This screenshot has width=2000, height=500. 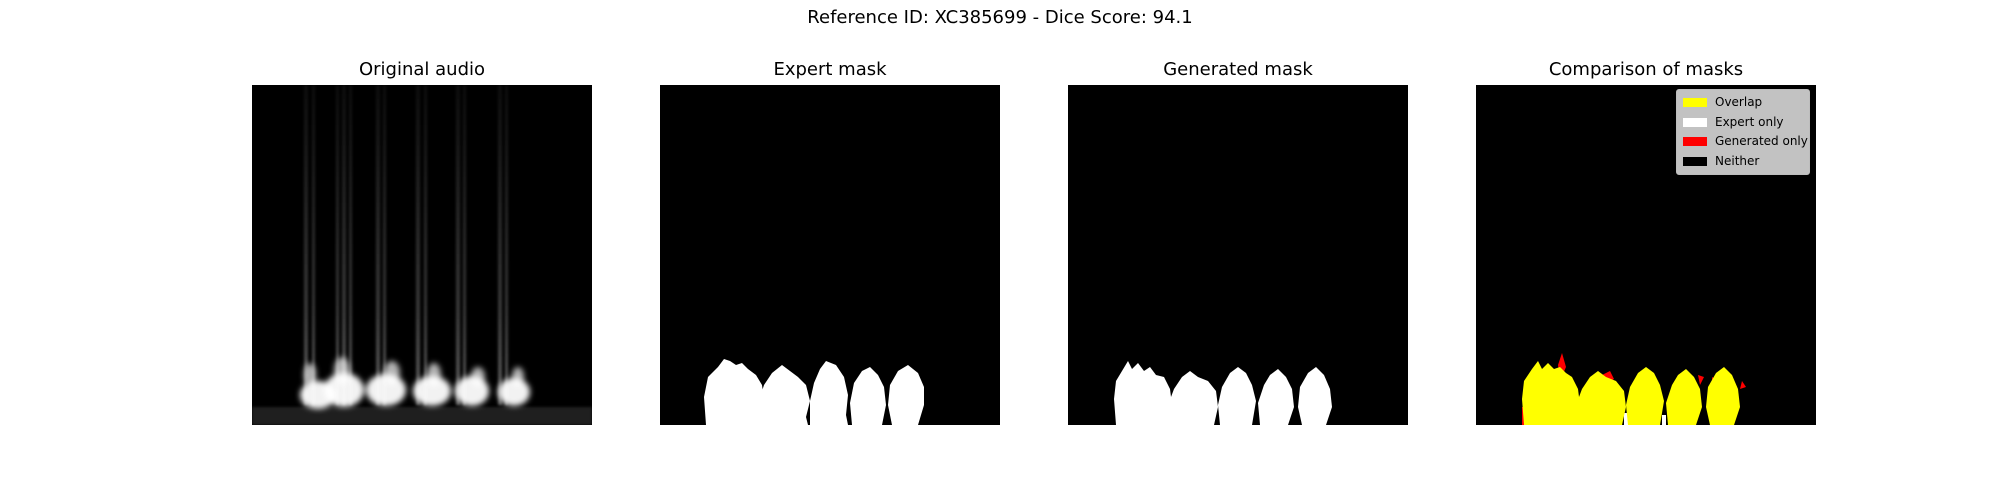 I want to click on expert-mask-image, so click(x=830, y=255).